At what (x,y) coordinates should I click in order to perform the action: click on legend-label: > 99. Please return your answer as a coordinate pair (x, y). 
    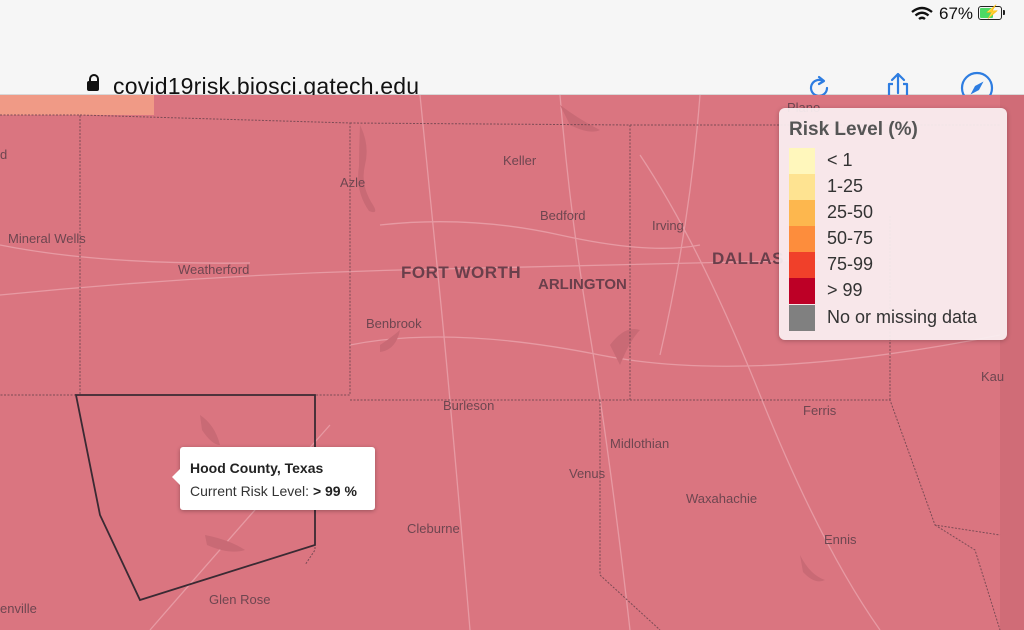
    Looking at the image, I should click on (845, 290).